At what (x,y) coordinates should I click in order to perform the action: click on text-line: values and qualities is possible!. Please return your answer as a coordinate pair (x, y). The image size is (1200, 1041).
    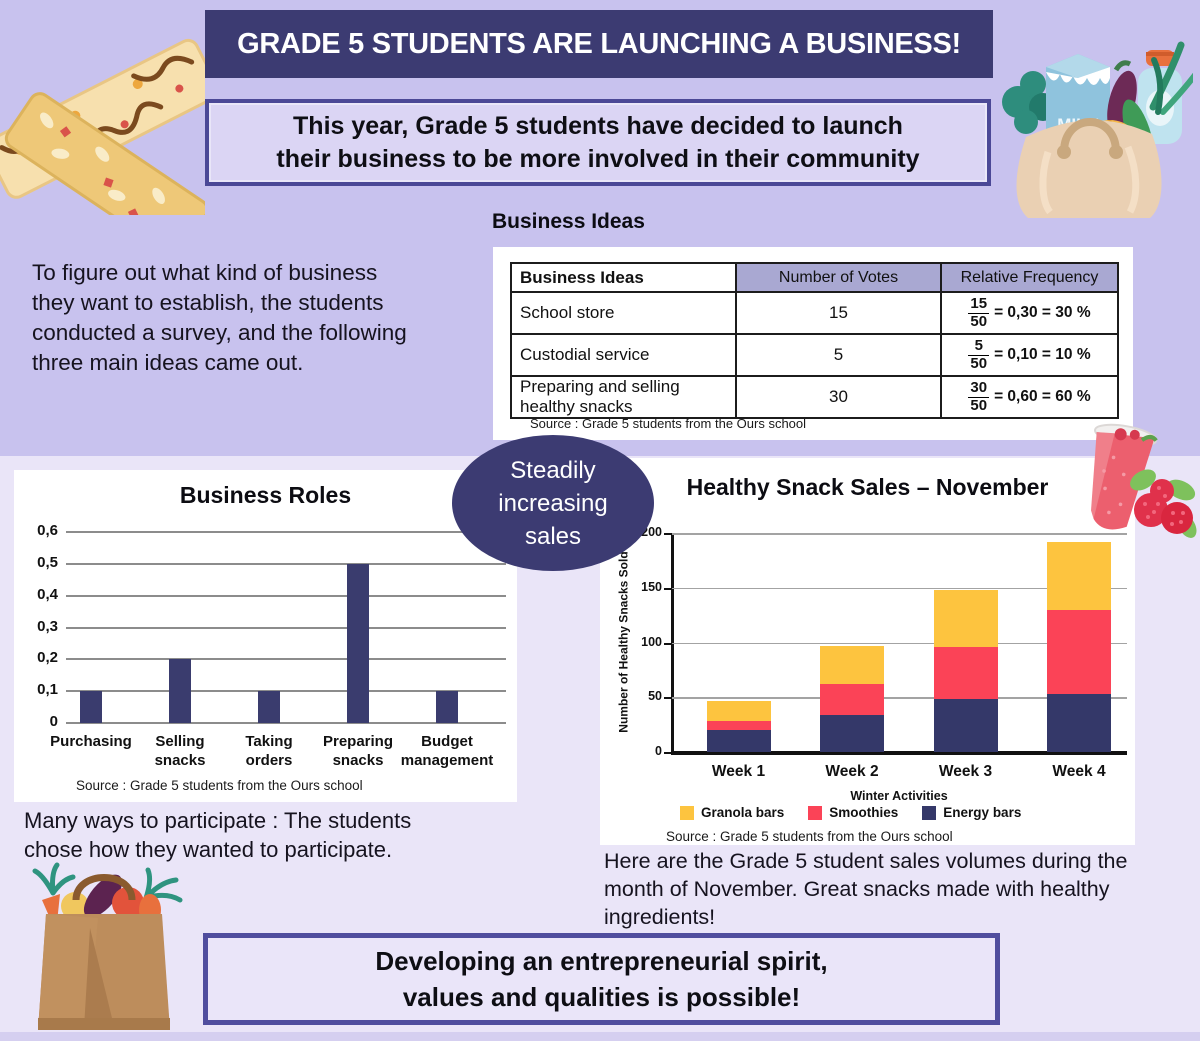
    Looking at the image, I should click on (601, 997).